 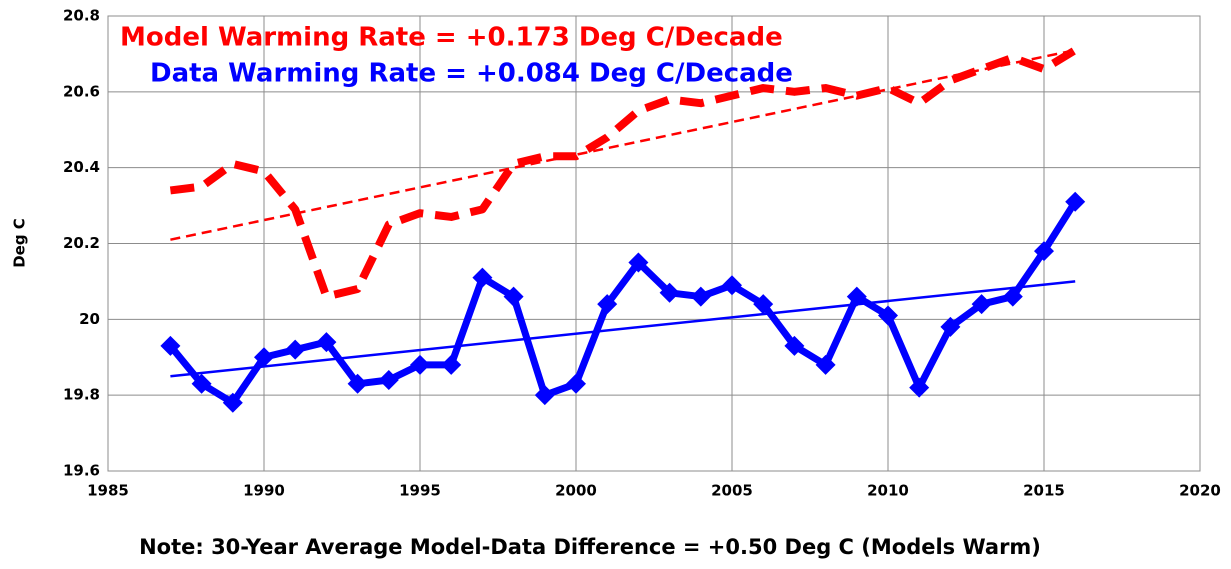 I want to click on x-tick-label: 2000, so click(x=576, y=491).